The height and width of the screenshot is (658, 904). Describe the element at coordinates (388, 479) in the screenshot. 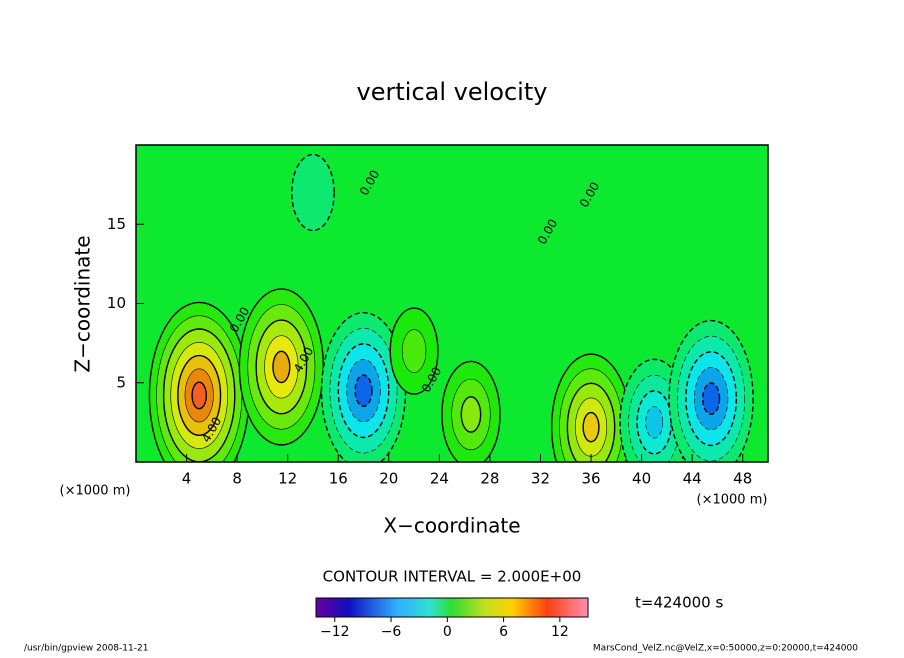

I see `x-tick-label: 20` at that location.